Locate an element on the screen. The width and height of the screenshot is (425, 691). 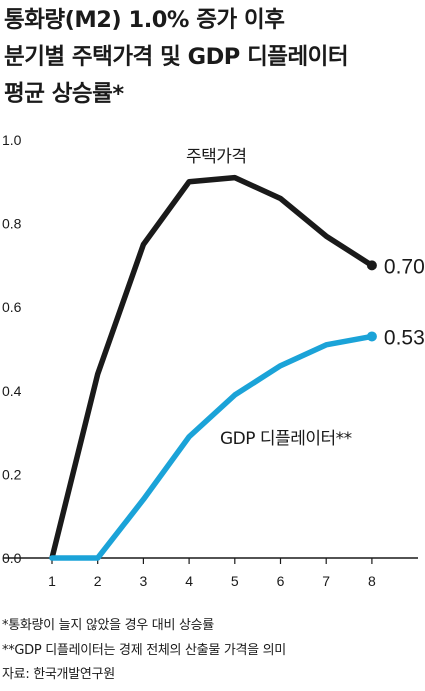
y-axis-ticks: 0.00.20.40.60.81.0 is located at coordinates (12, 349).